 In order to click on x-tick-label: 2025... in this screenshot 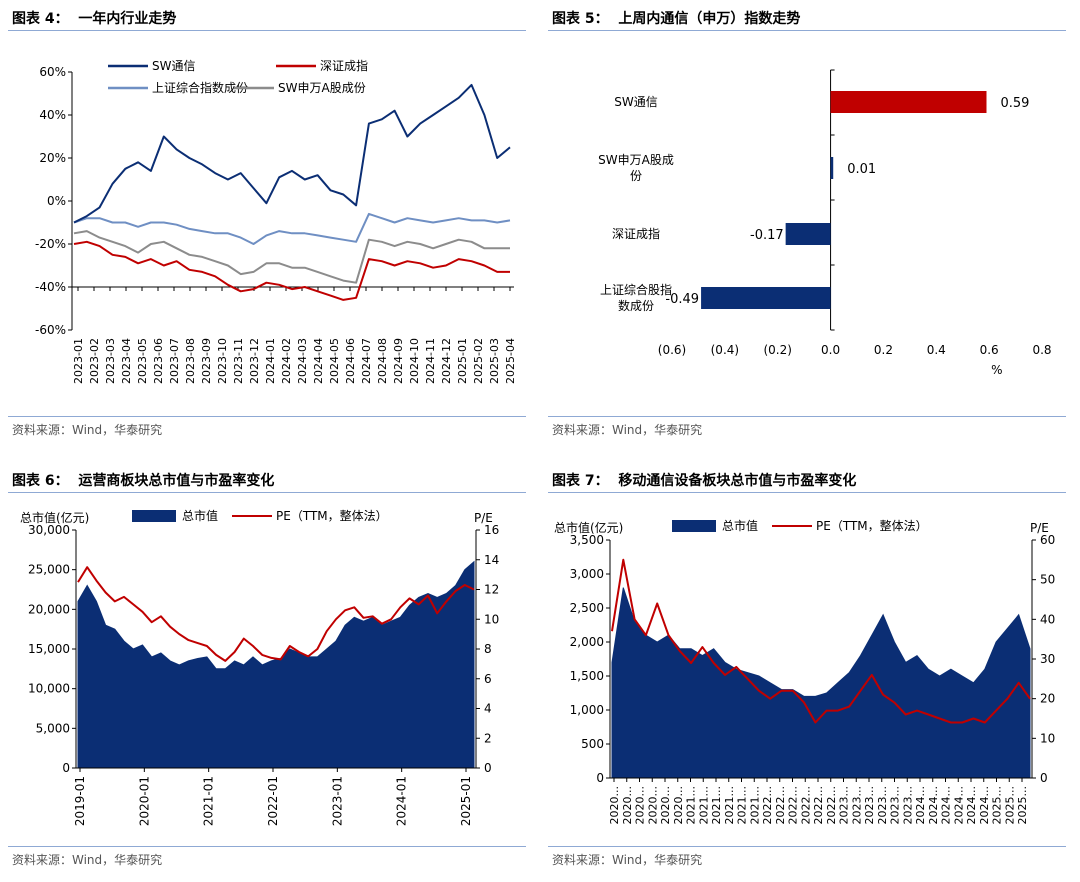, I will do `click(1022, 805)`.